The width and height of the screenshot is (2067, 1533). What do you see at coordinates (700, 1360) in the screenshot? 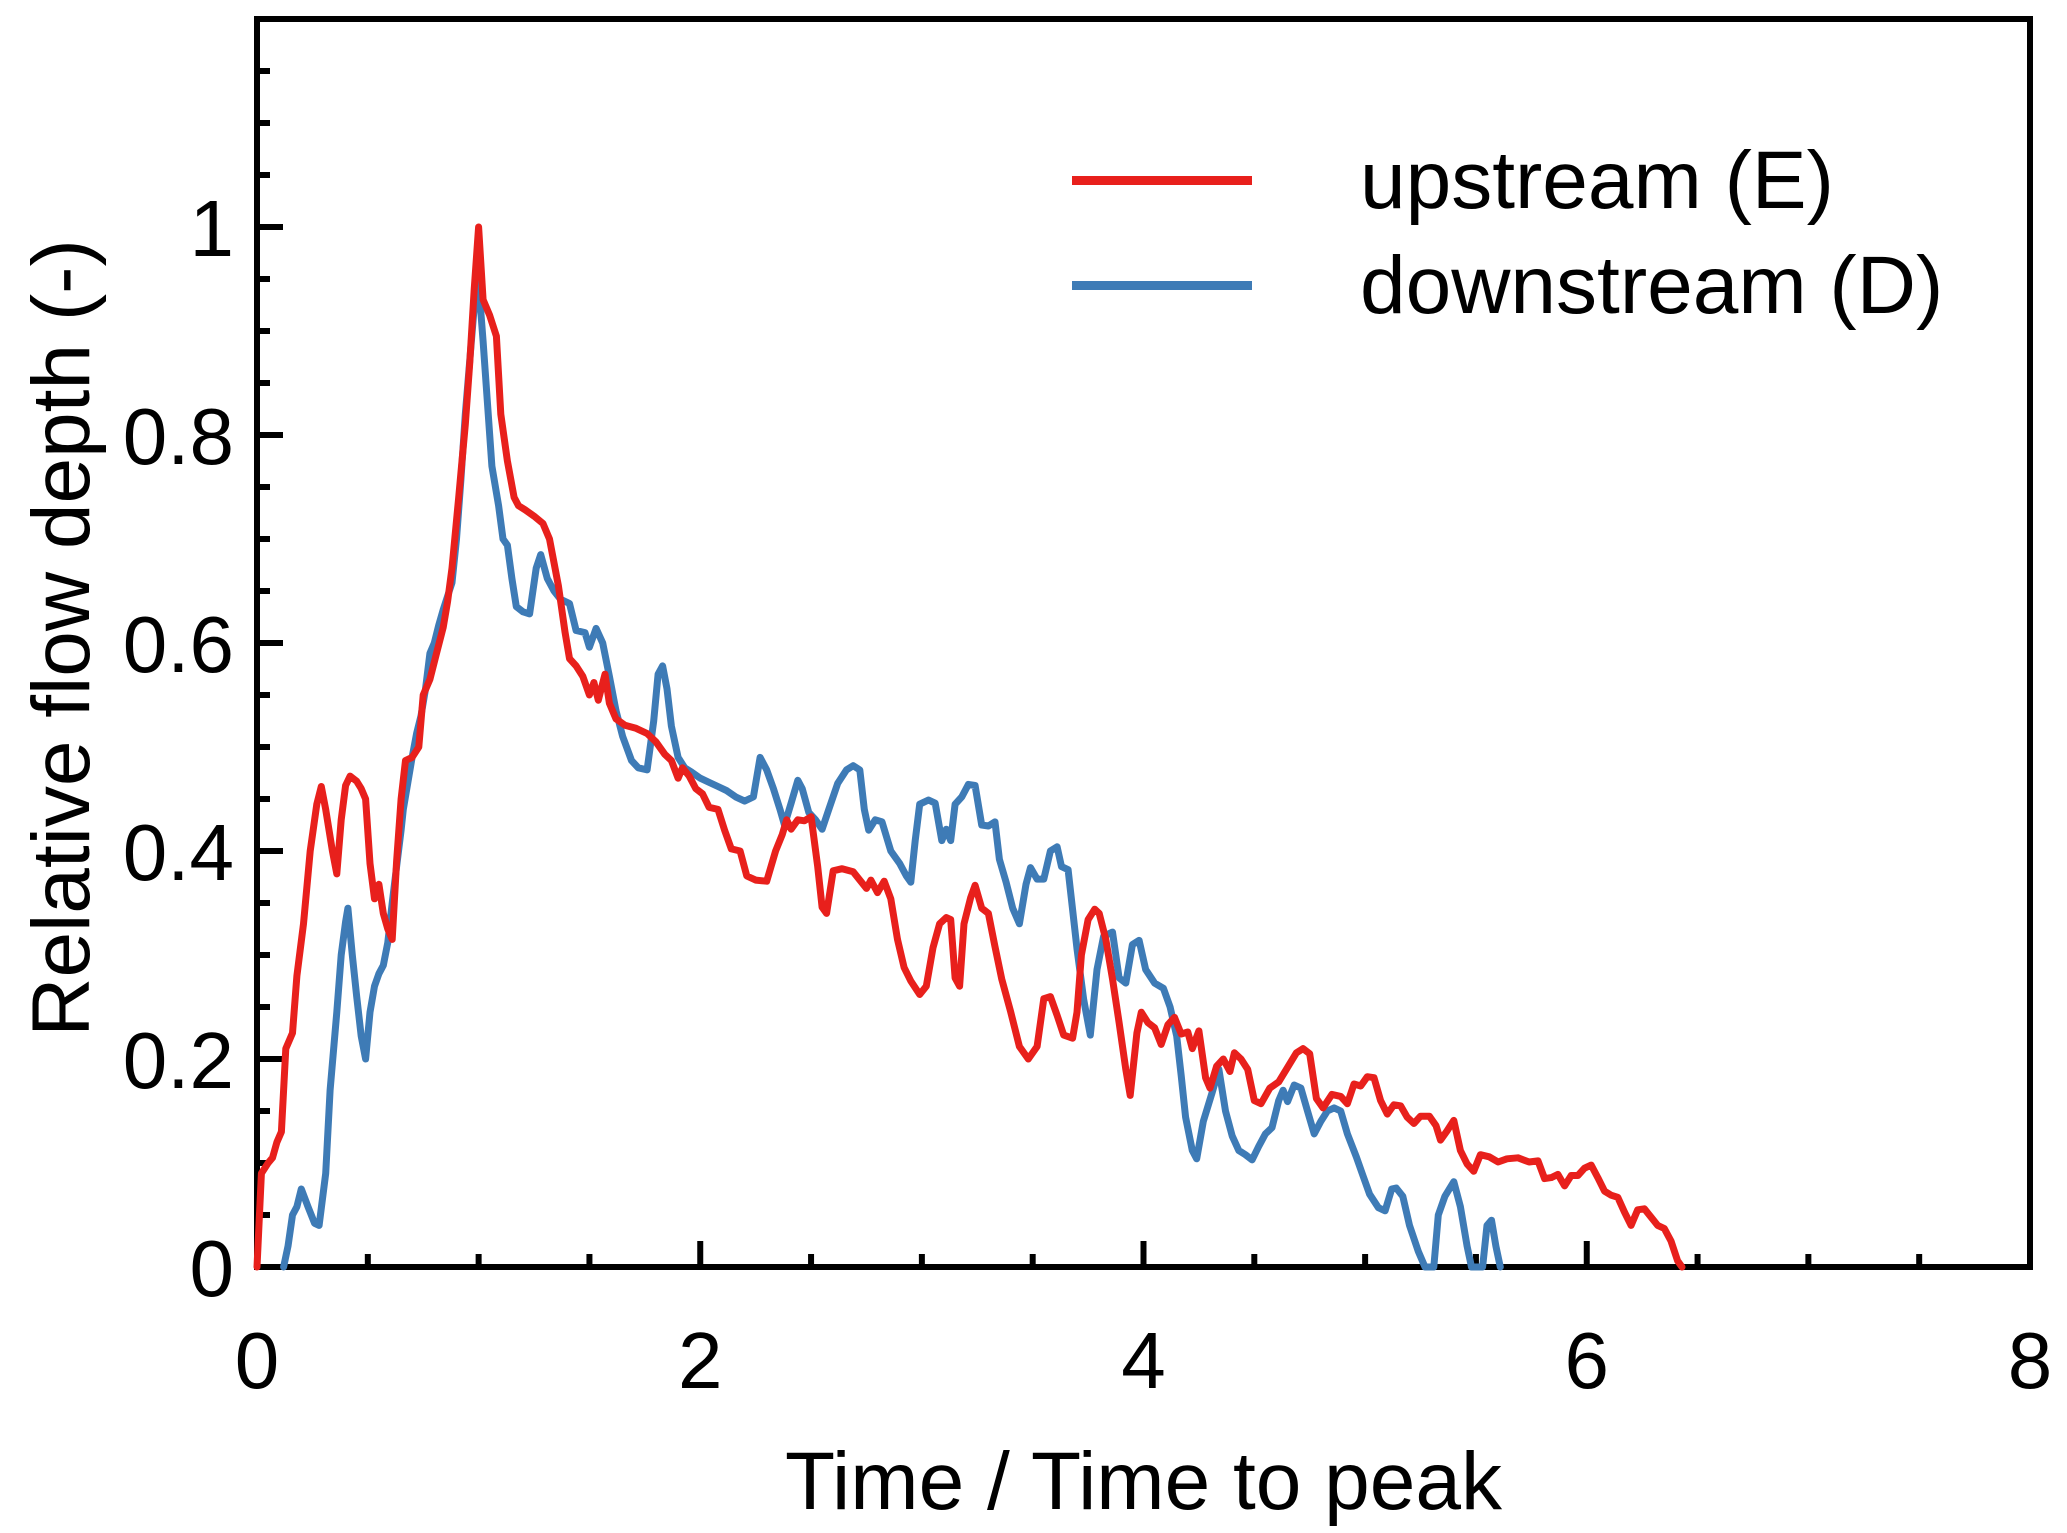
I see `x-tick-label: 2` at bounding box center [700, 1360].